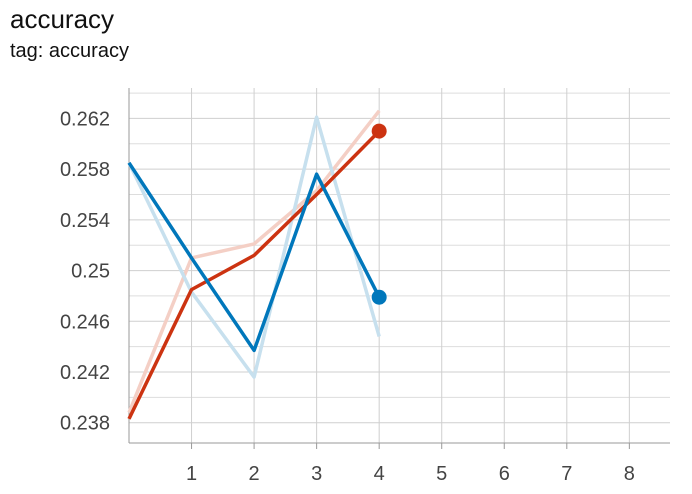 The width and height of the screenshot is (692, 494). What do you see at coordinates (379, 297) in the screenshot?
I see `series-2-end-point` at bounding box center [379, 297].